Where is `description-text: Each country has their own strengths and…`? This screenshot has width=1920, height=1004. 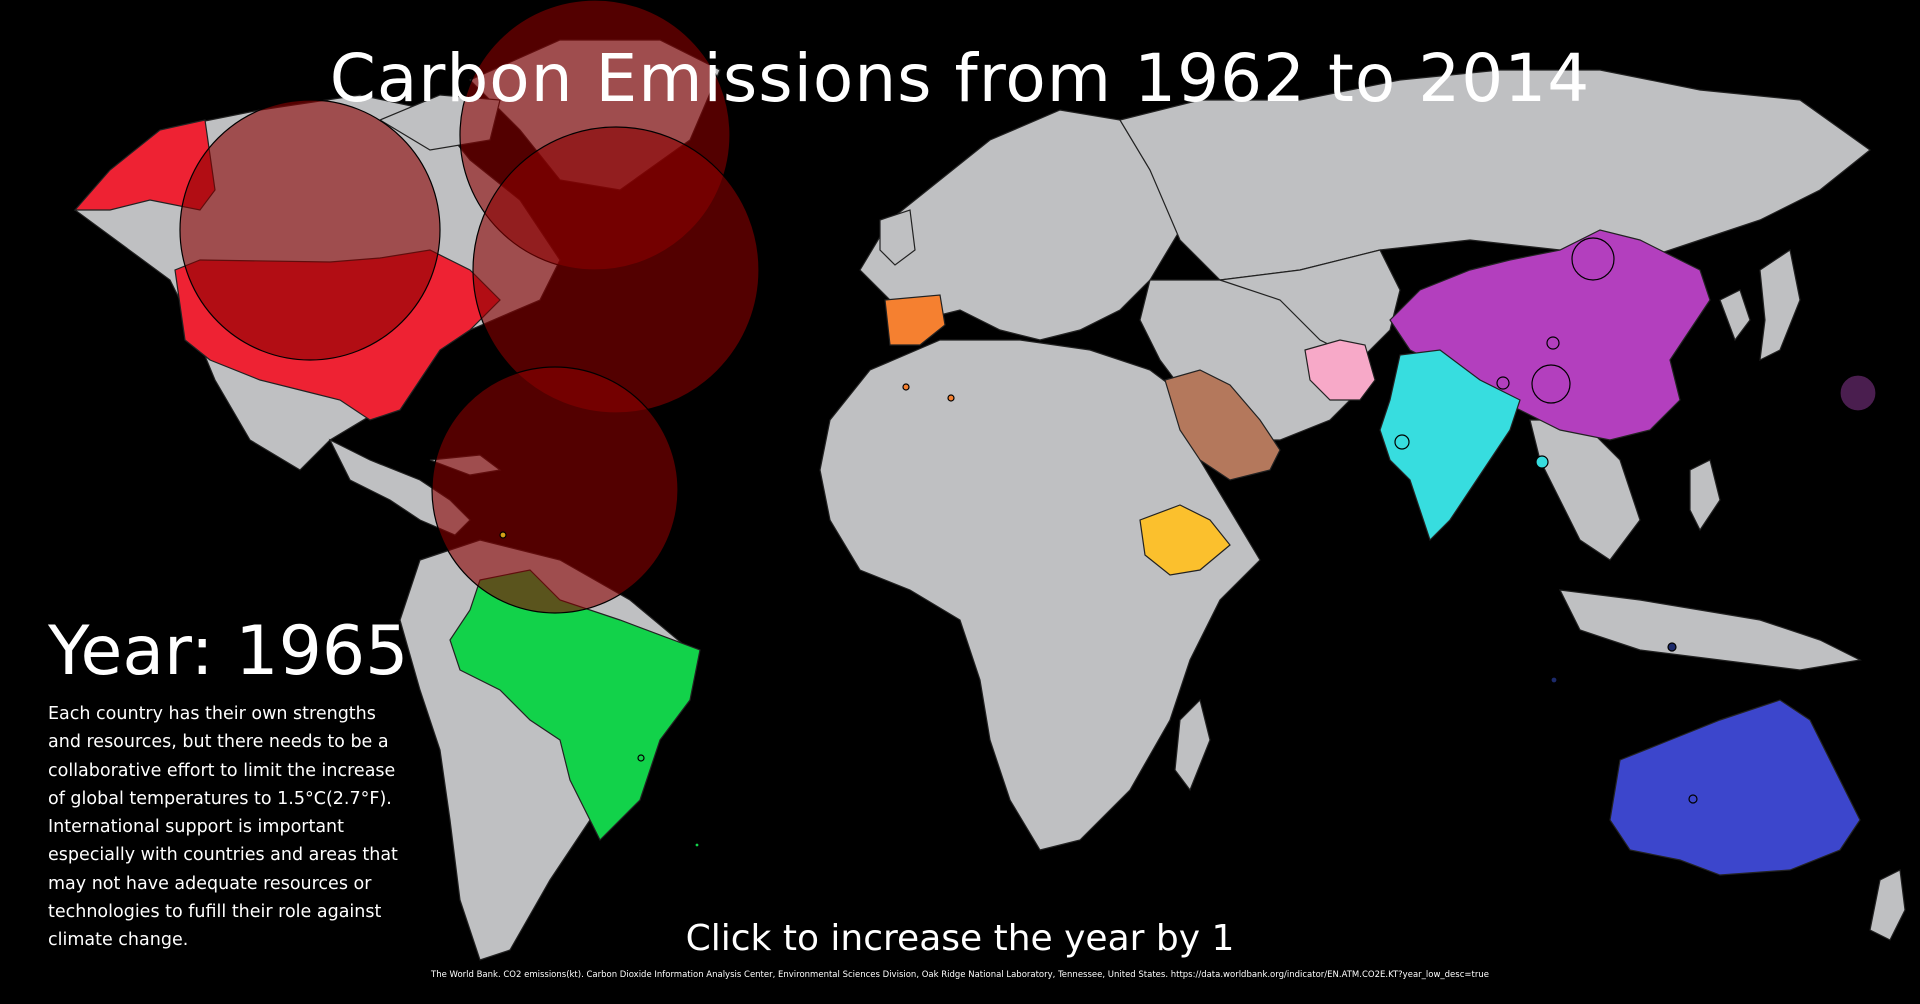 description-text: Each country has their own strengths and… is located at coordinates (223, 827).